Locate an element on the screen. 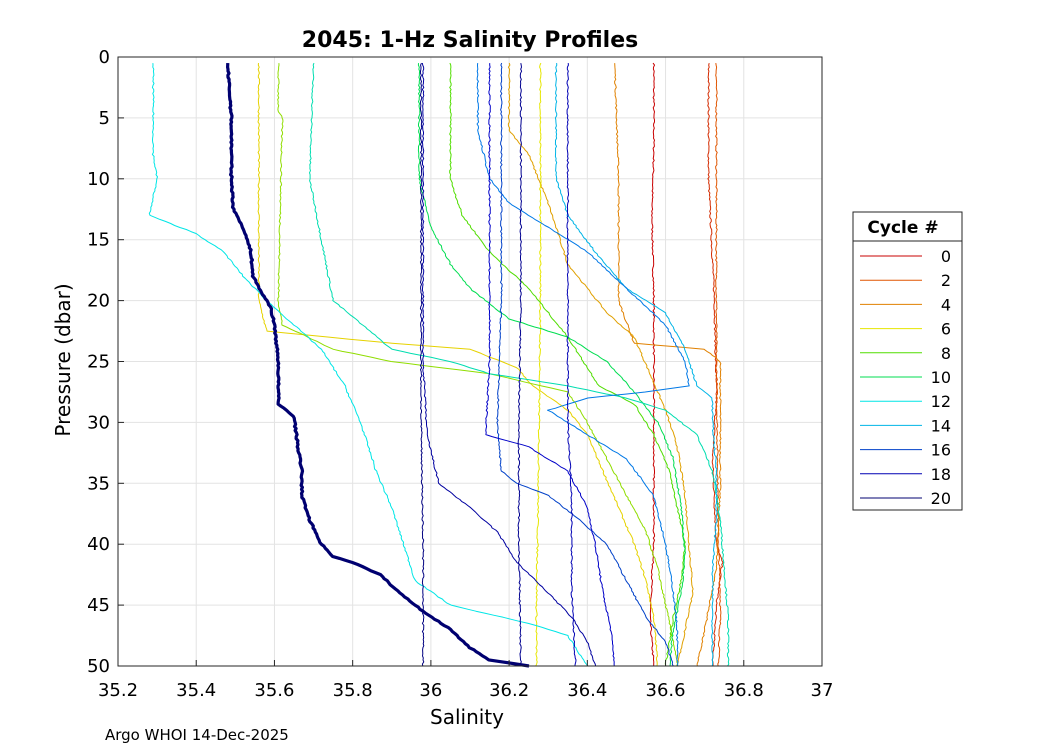 This screenshot has height=750, width=1050. y-tick-label: 35 is located at coordinates (98, 483).